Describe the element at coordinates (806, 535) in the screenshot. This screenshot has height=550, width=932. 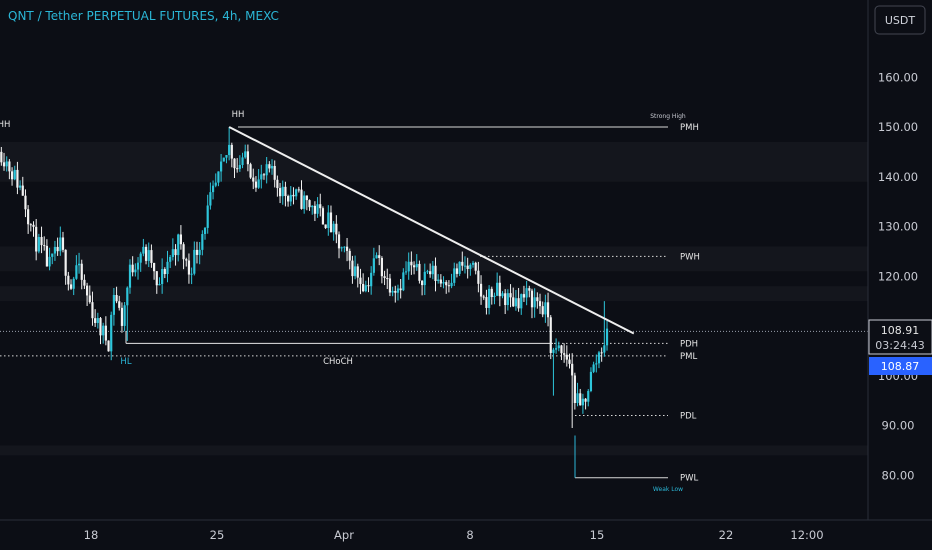
I see `time-tick-label: 12:00` at that location.